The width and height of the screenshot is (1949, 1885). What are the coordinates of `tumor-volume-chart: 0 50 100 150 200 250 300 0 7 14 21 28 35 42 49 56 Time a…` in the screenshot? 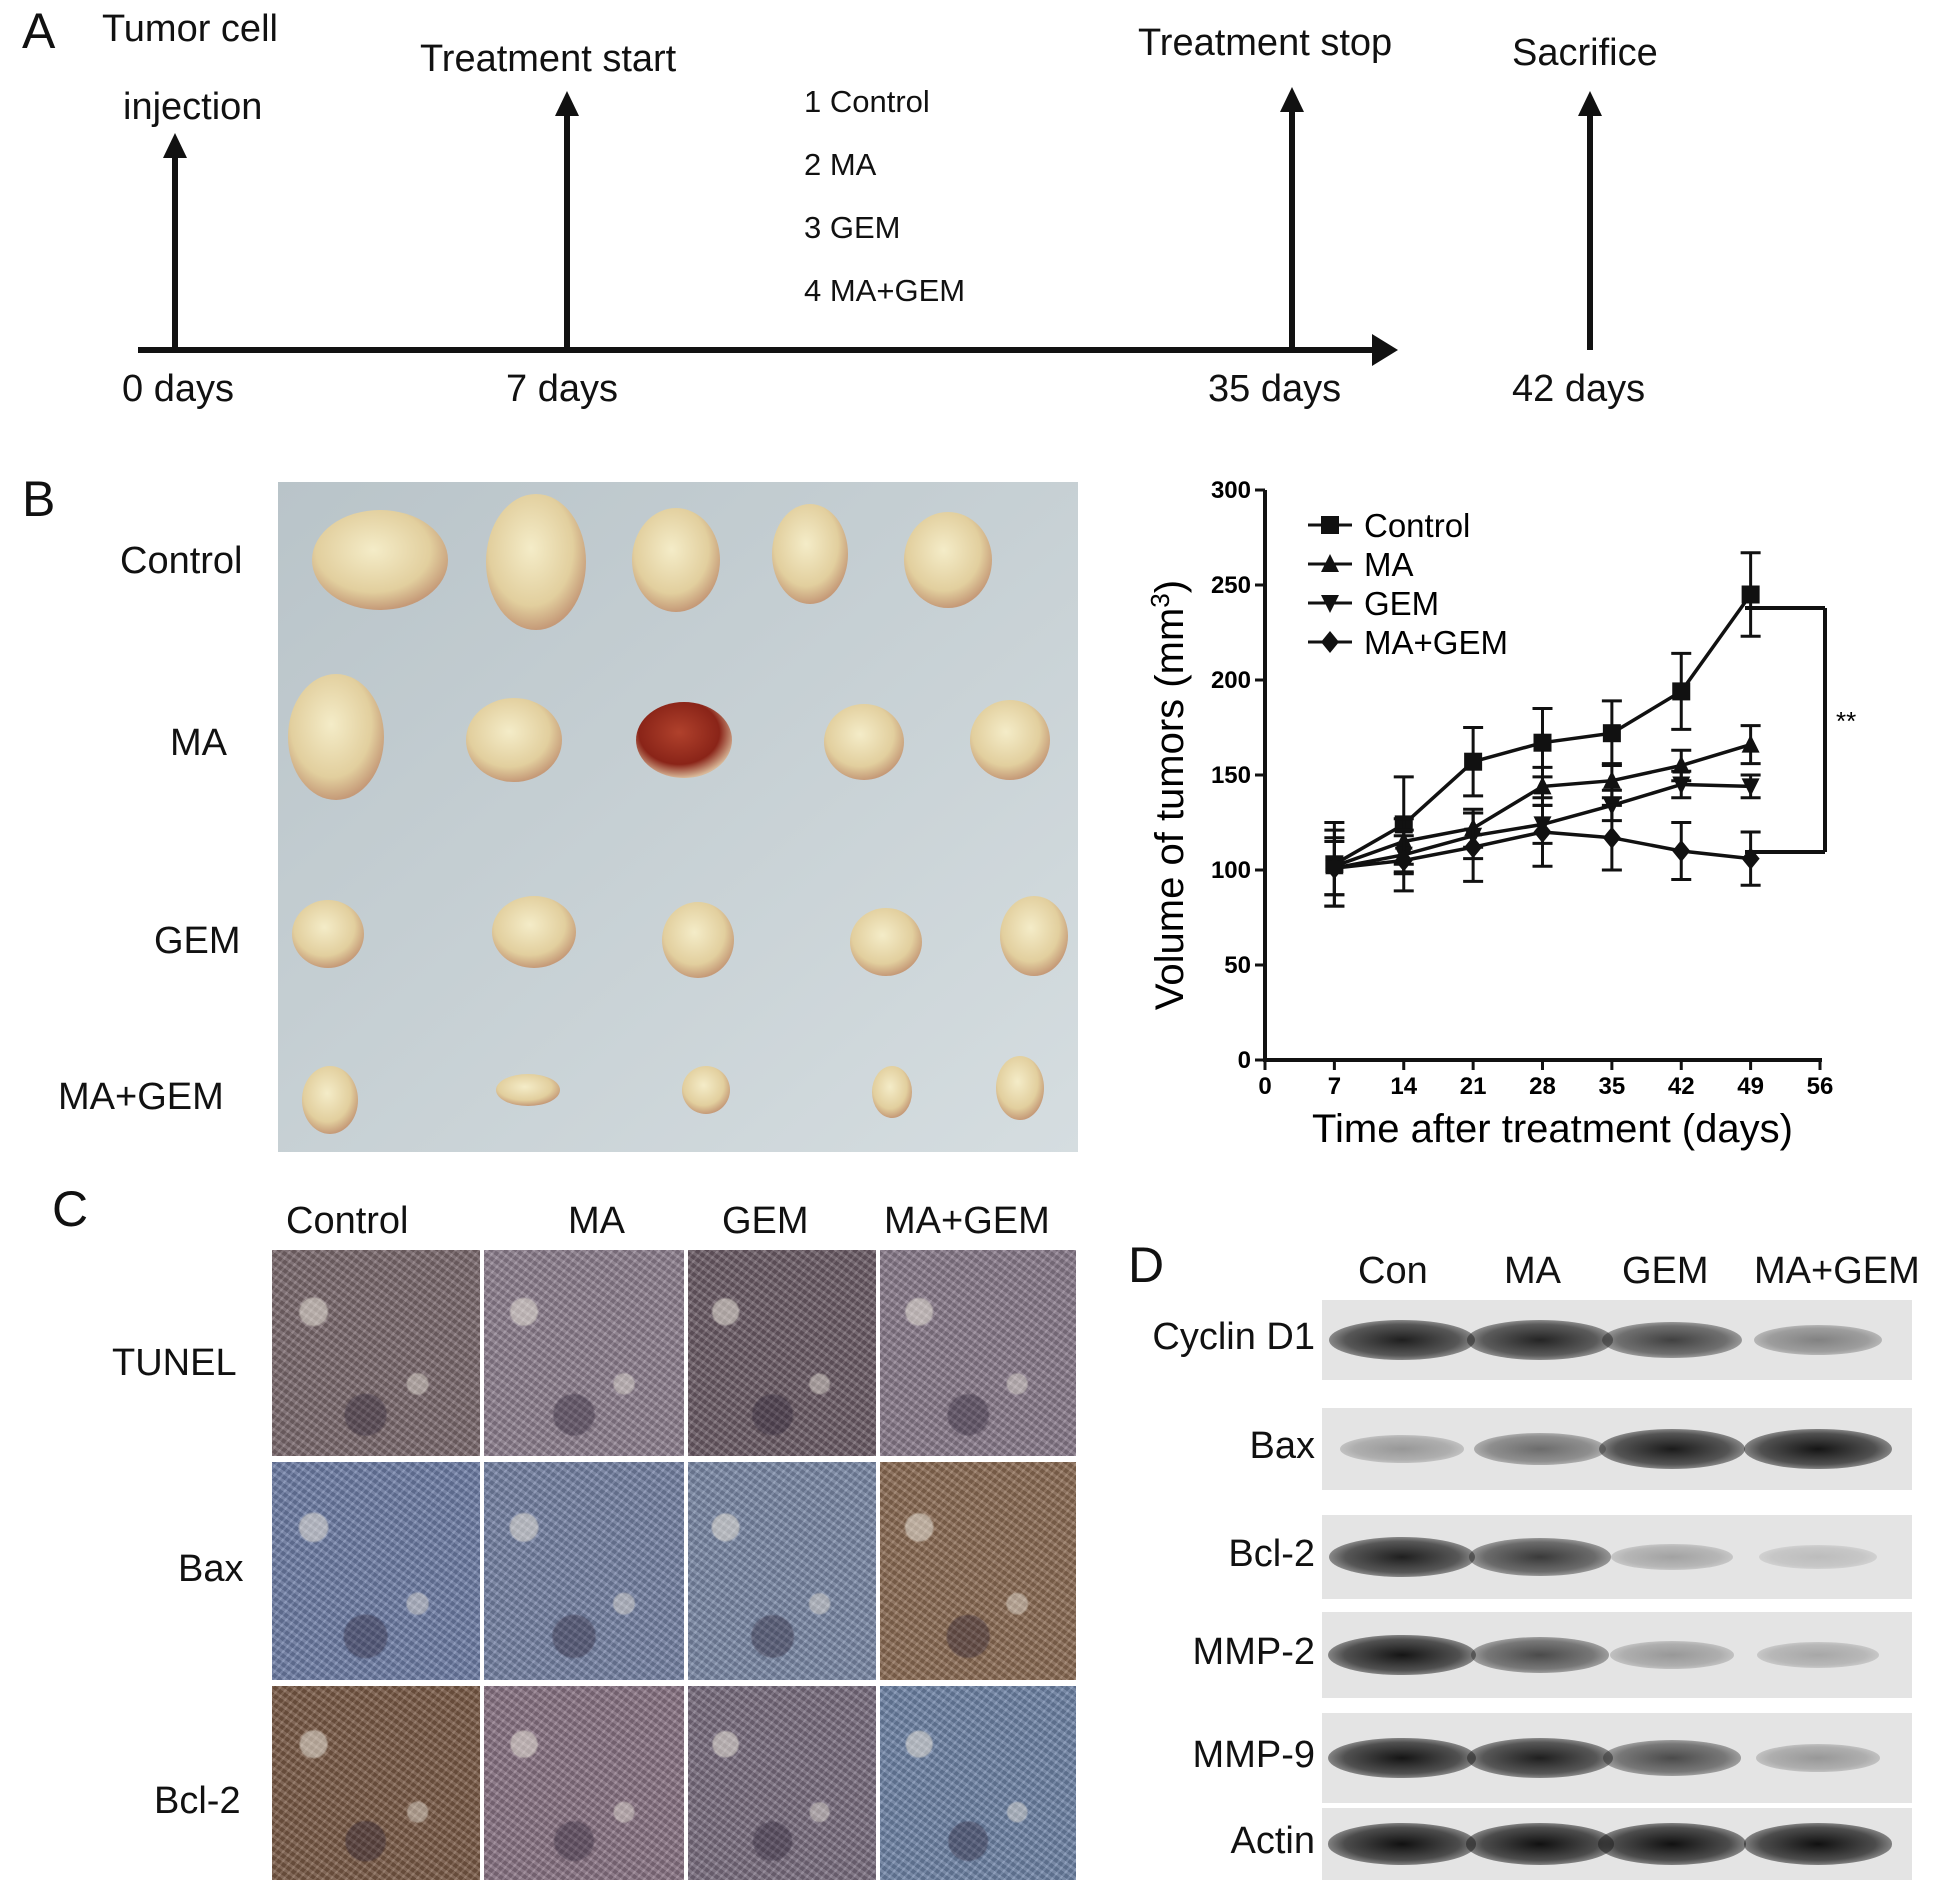 It's located at (1500, 814).